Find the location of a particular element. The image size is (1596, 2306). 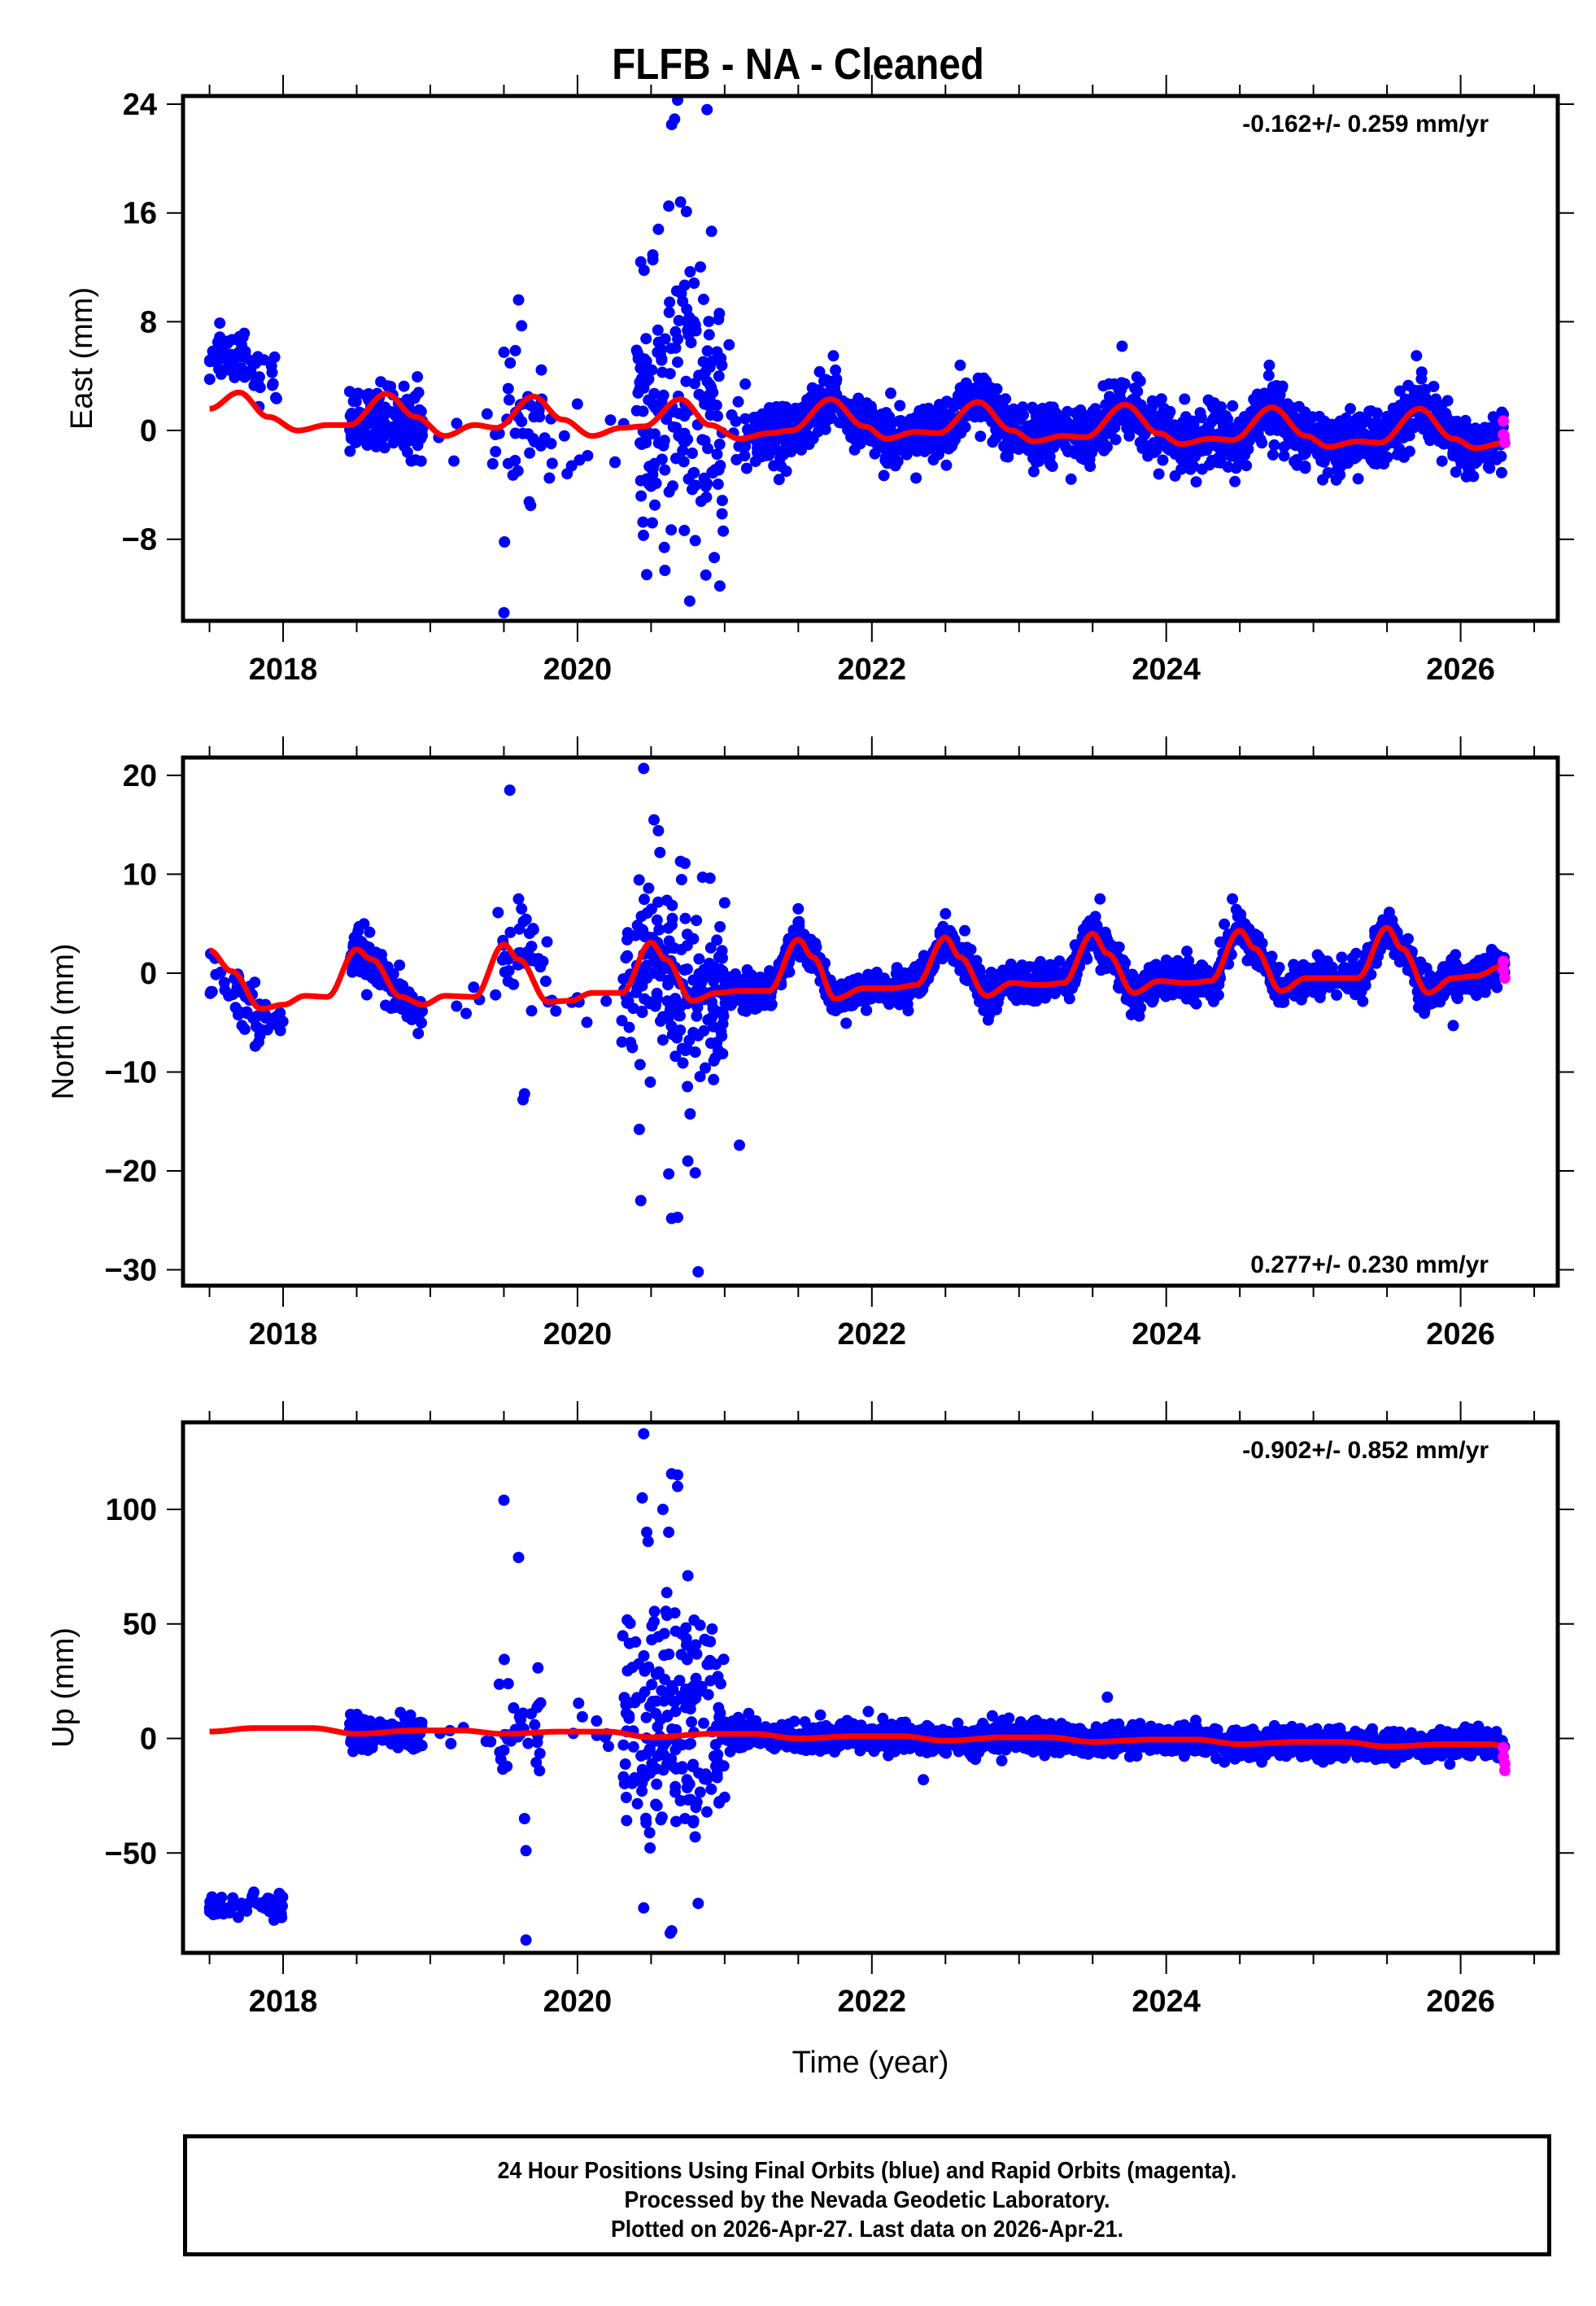

east-velocity-annotation: -0.162+/- 0.259 mm/yr is located at coordinates (1365, 124).